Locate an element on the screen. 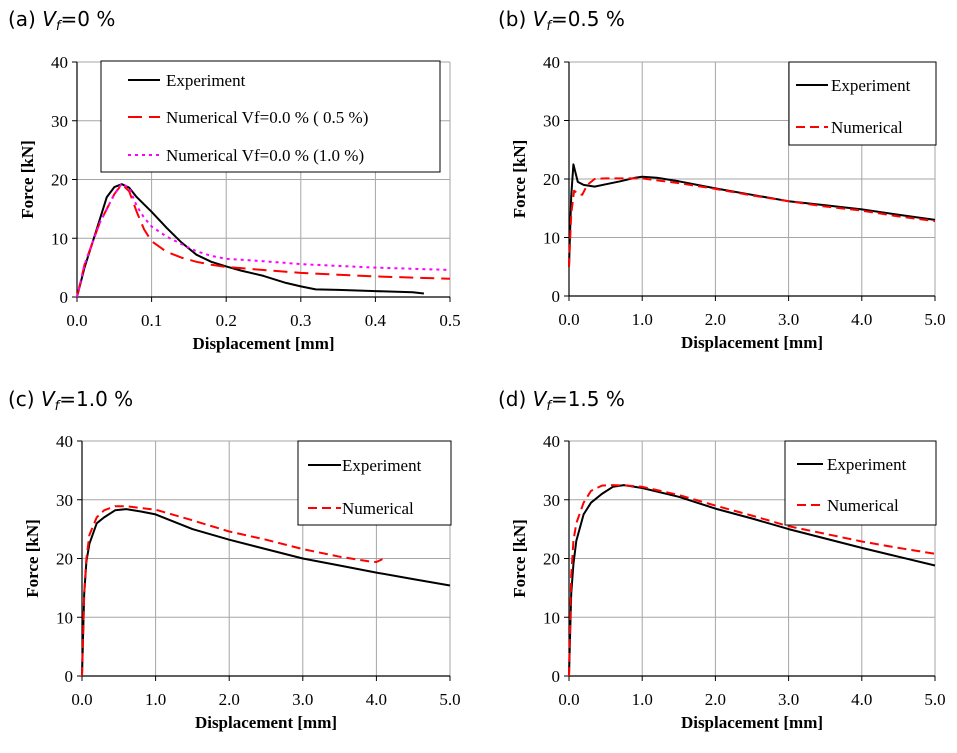  title-value: =0.5 % is located at coordinates (588, 19).